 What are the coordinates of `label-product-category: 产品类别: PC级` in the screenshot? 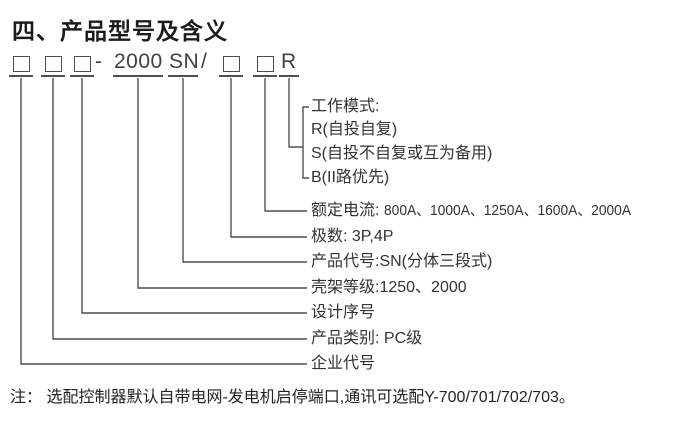 It's located at (367, 338).